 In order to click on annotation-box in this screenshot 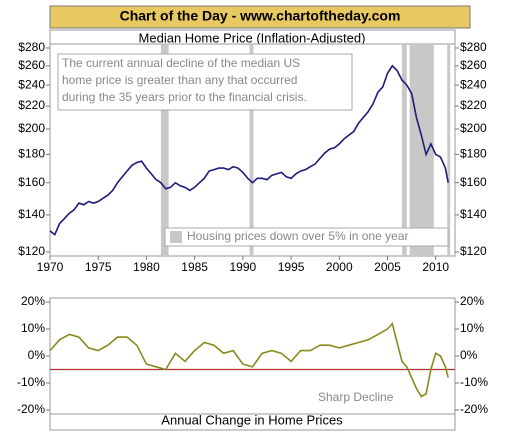, I will do `click(205, 82)`.